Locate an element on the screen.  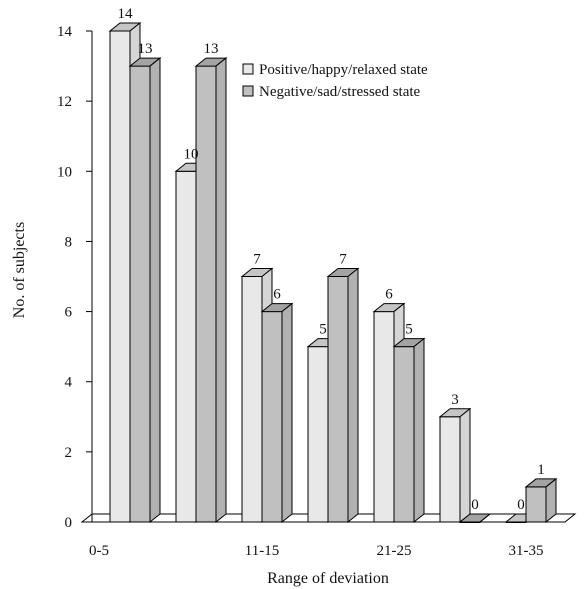
x-tick-label: 31-35 is located at coordinates (526, 551).